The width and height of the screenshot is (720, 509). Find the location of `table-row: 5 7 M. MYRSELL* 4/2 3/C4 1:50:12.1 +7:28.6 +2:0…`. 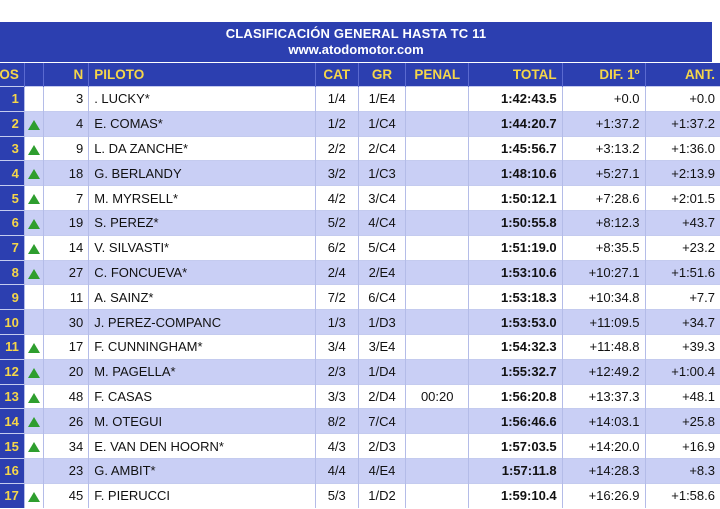

table-row: 5 7 M. MYRSELL* 4/2 3/C4 1:50:12.1 +7:28.6 +2:0… is located at coordinates (360, 198).